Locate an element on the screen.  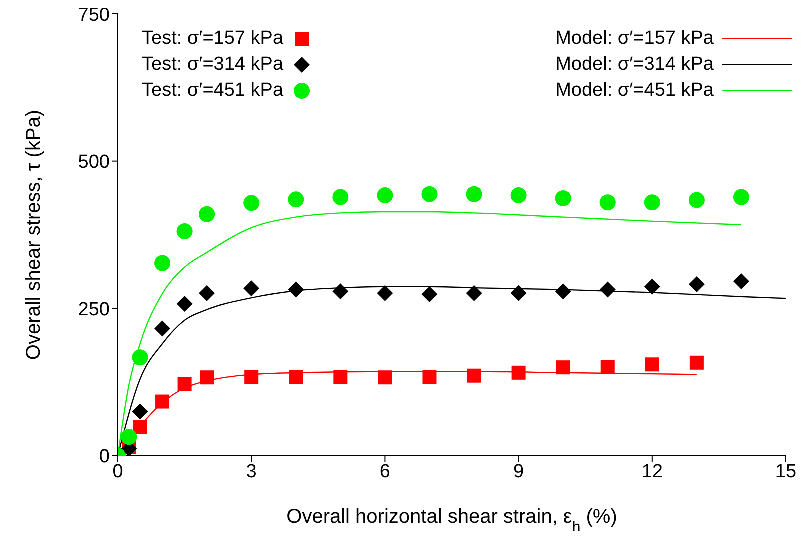
x-tick-label: 12 is located at coordinates (652, 471).